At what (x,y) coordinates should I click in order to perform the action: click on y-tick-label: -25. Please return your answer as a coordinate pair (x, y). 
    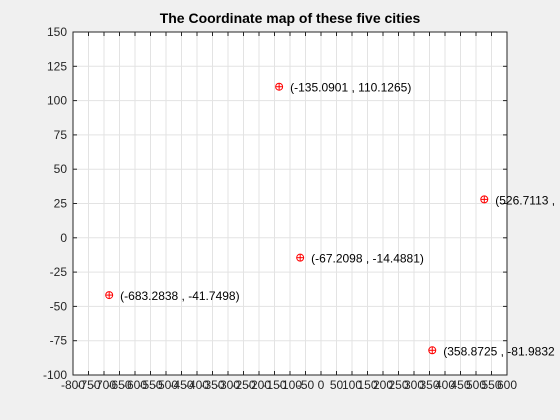
    Looking at the image, I should click on (59, 272).